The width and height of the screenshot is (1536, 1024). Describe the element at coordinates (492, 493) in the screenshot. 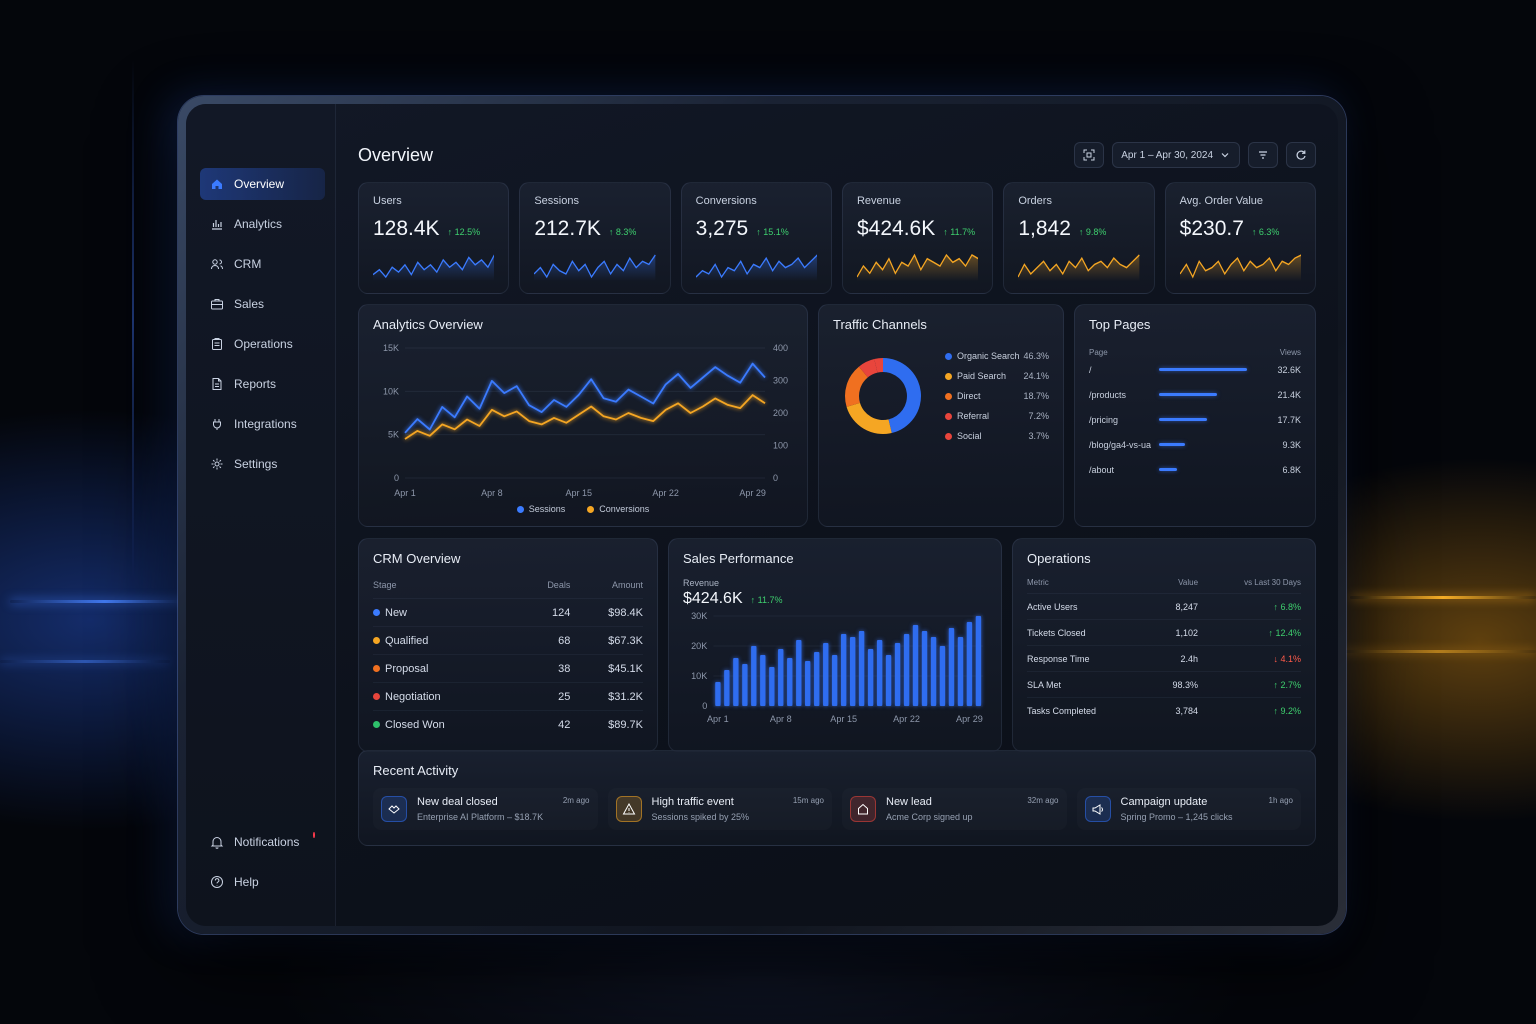

I see `x-tick: Apr 8` at that location.